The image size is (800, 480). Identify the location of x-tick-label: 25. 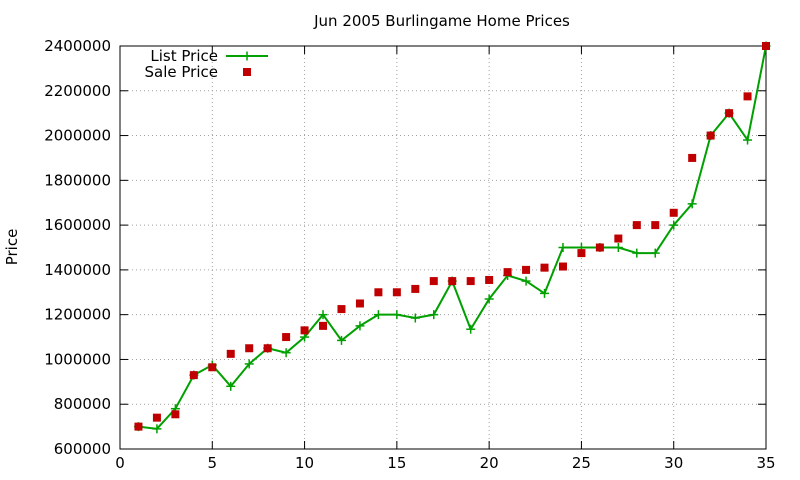
(581, 463).